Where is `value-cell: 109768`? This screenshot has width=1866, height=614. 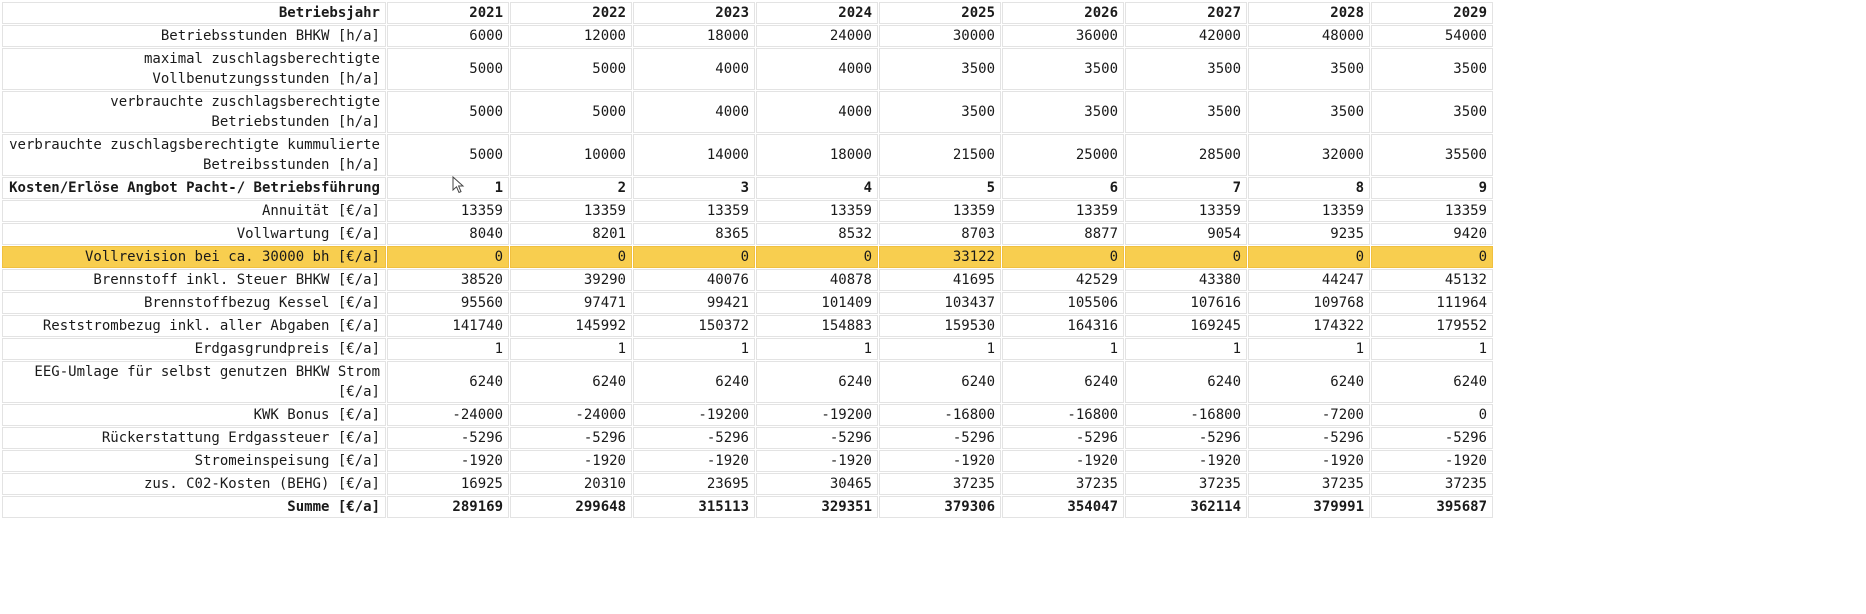
value-cell: 109768 is located at coordinates (1309, 303).